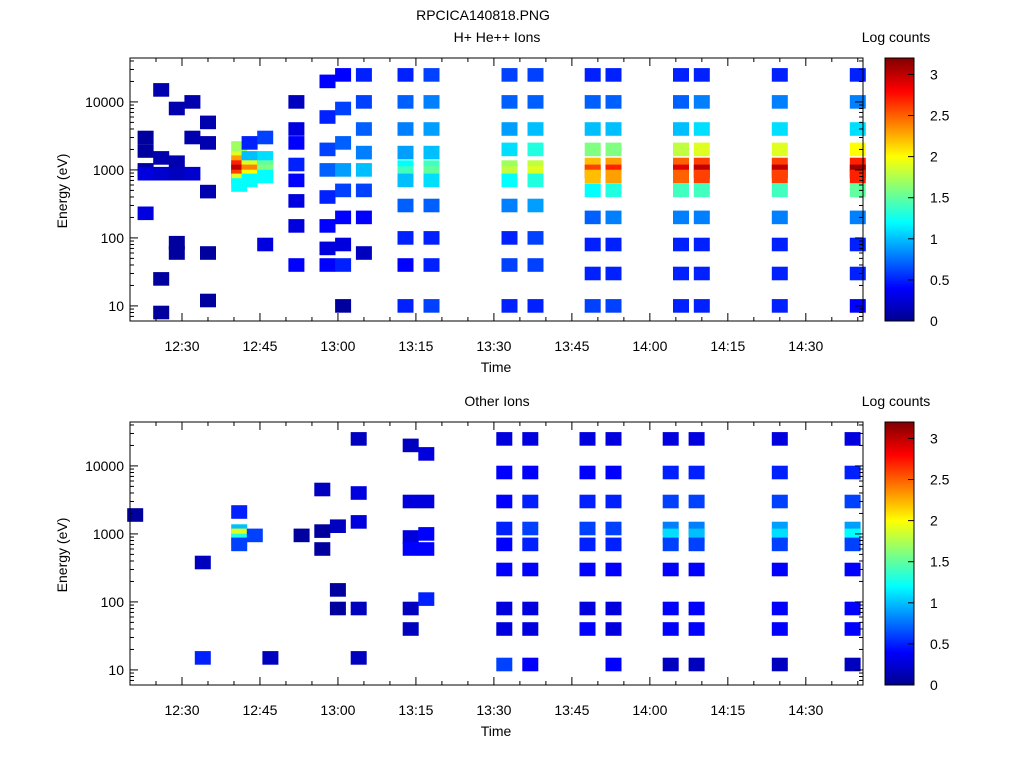 This screenshot has height=773, width=1024. What do you see at coordinates (934, 521) in the screenshot?
I see `colorbar-tick-label: 2` at bounding box center [934, 521].